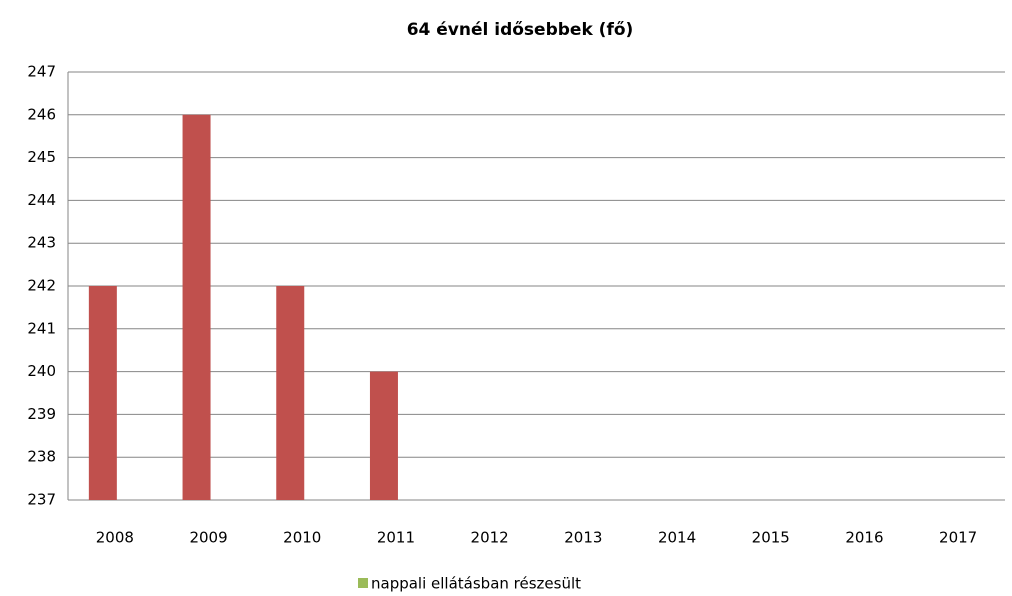 Image resolution: width=1012 pixels, height=596 pixels. Describe the element at coordinates (41, 157) in the screenshot. I see `y-tick-label: 245` at that location.